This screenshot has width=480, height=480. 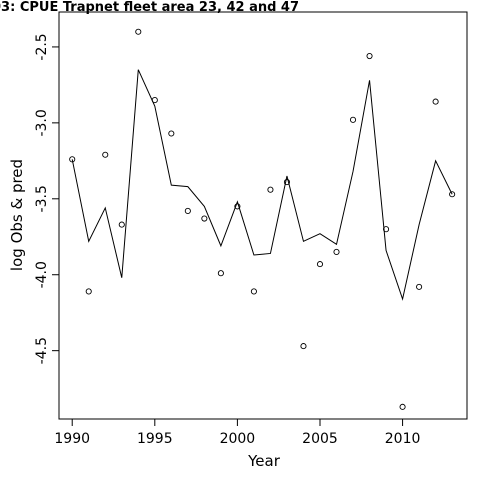 What do you see at coordinates (42, 122) in the screenshot?
I see `y-tick-label: -3.0` at bounding box center [42, 122].